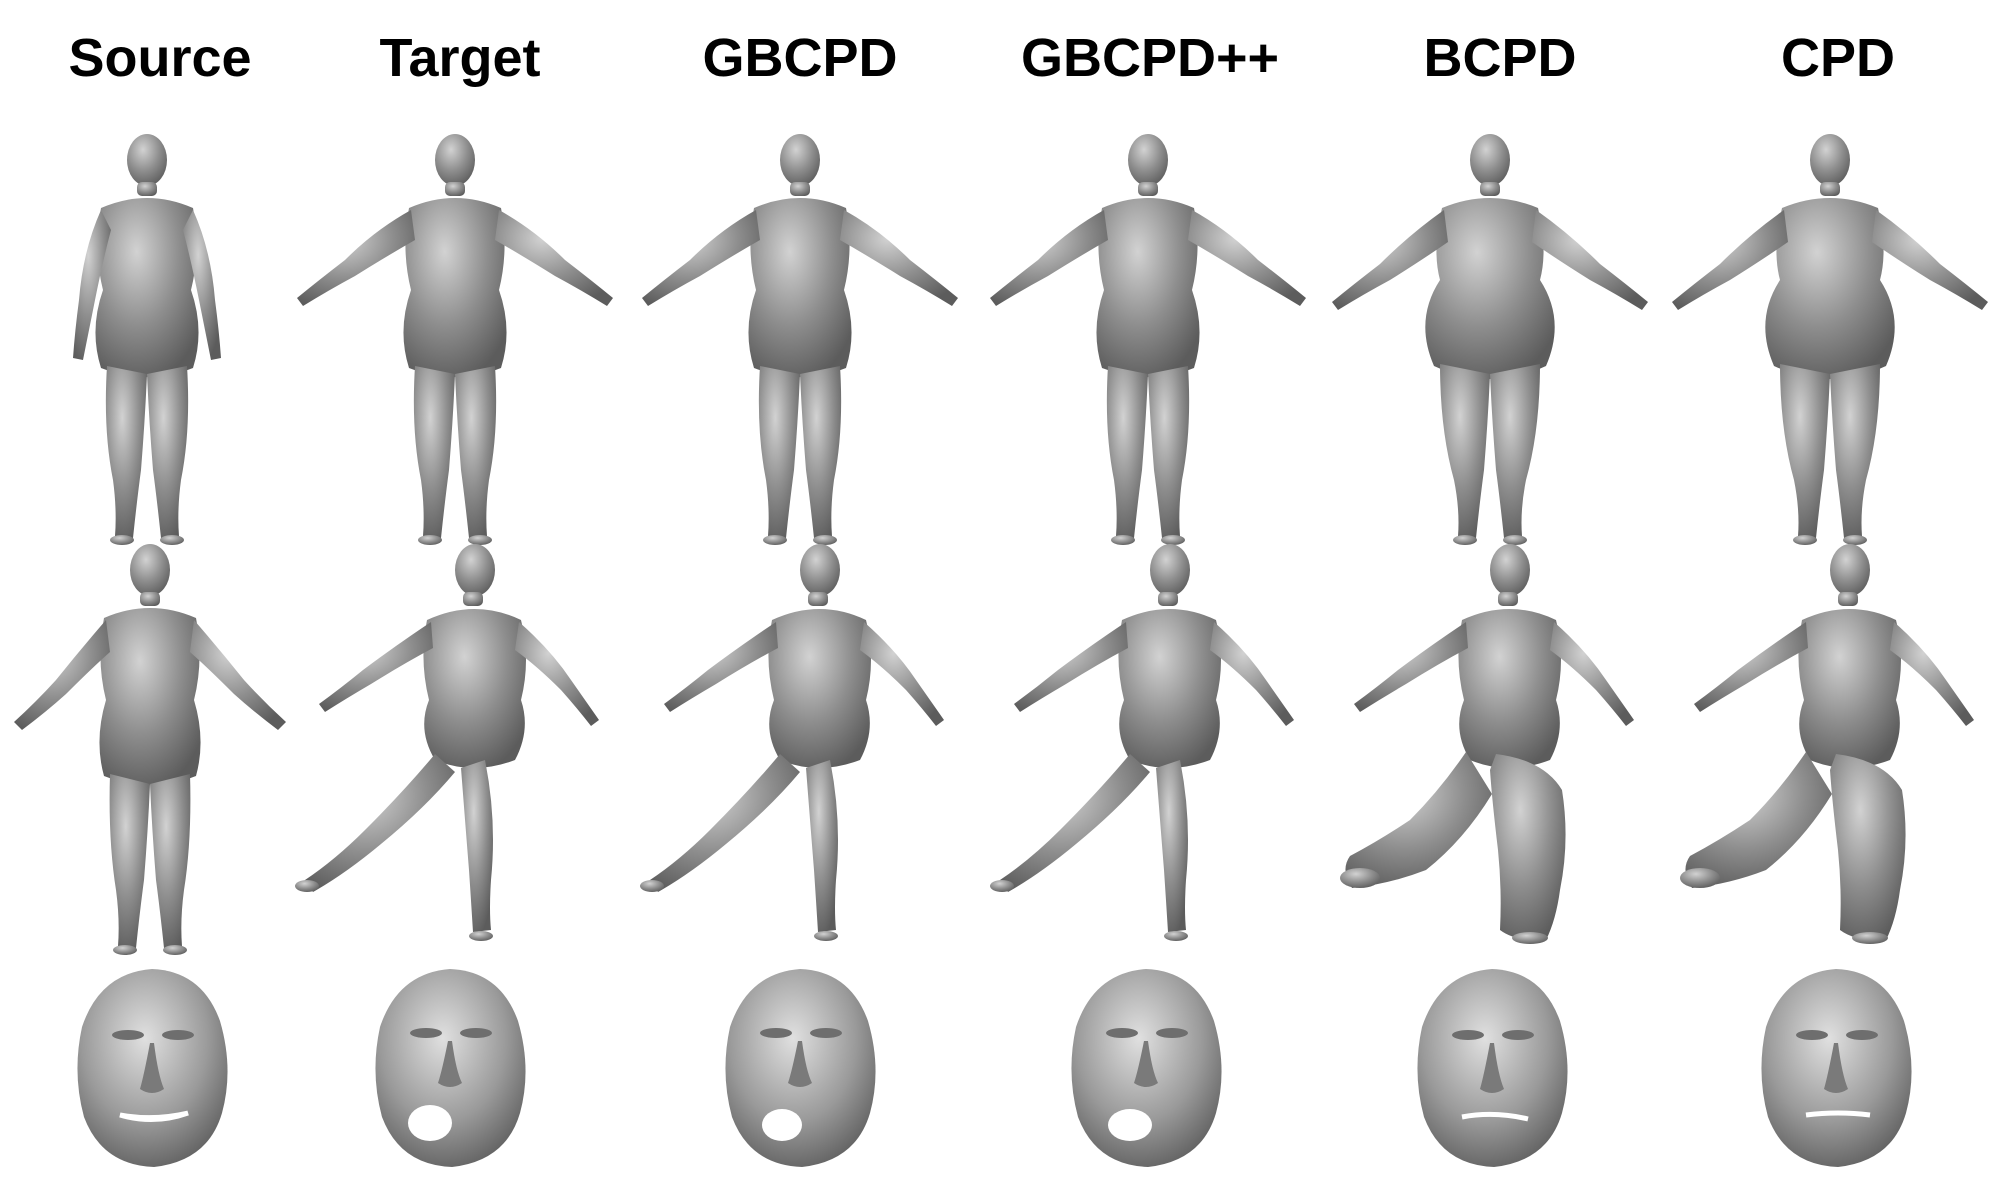  What do you see at coordinates (1837, 1068) in the screenshot?
I see `mesh-row3-cpd` at bounding box center [1837, 1068].